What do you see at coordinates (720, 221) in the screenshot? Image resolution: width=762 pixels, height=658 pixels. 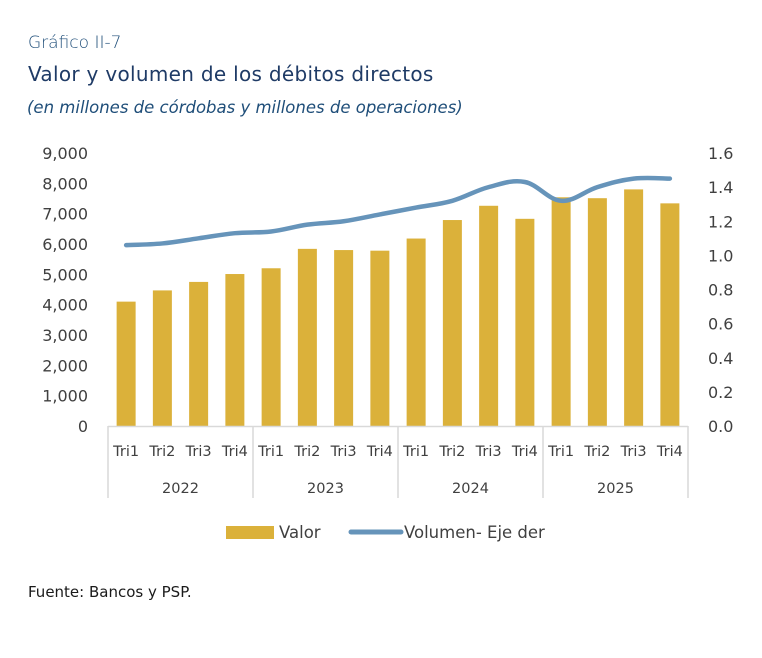 I see `right-tick-label: 1.2` at bounding box center [720, 221].